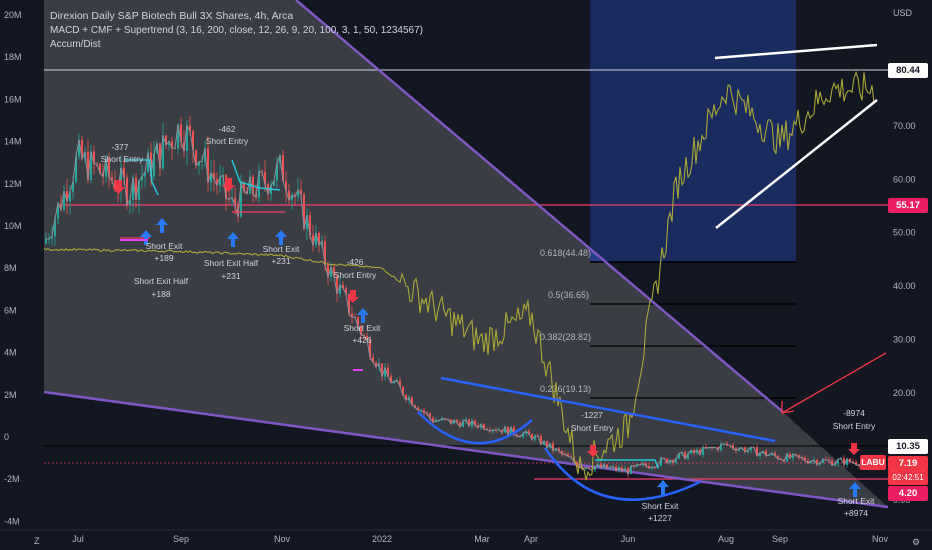 This screenshot has width=932, height=550. I want to click on channel-upper-line, so click(796, 51).